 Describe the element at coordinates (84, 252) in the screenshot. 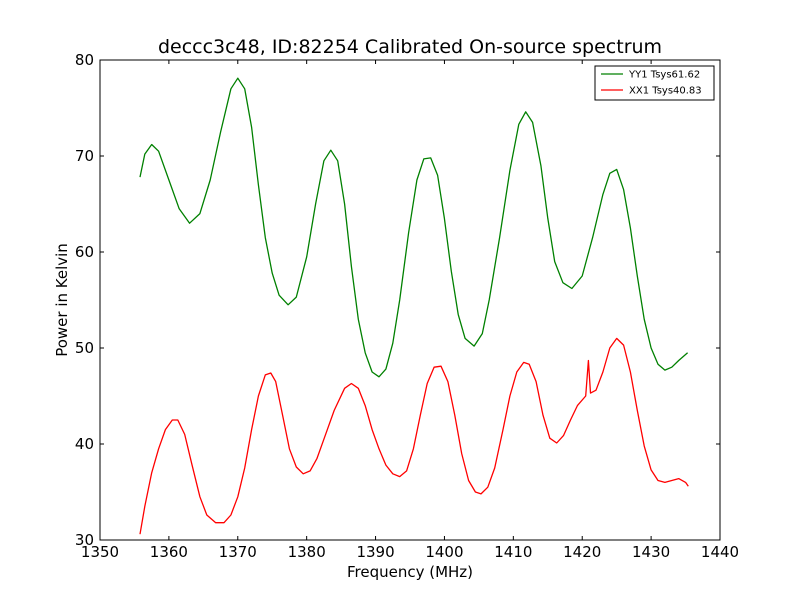

I see `y-tick-label-3: 60` at that location.